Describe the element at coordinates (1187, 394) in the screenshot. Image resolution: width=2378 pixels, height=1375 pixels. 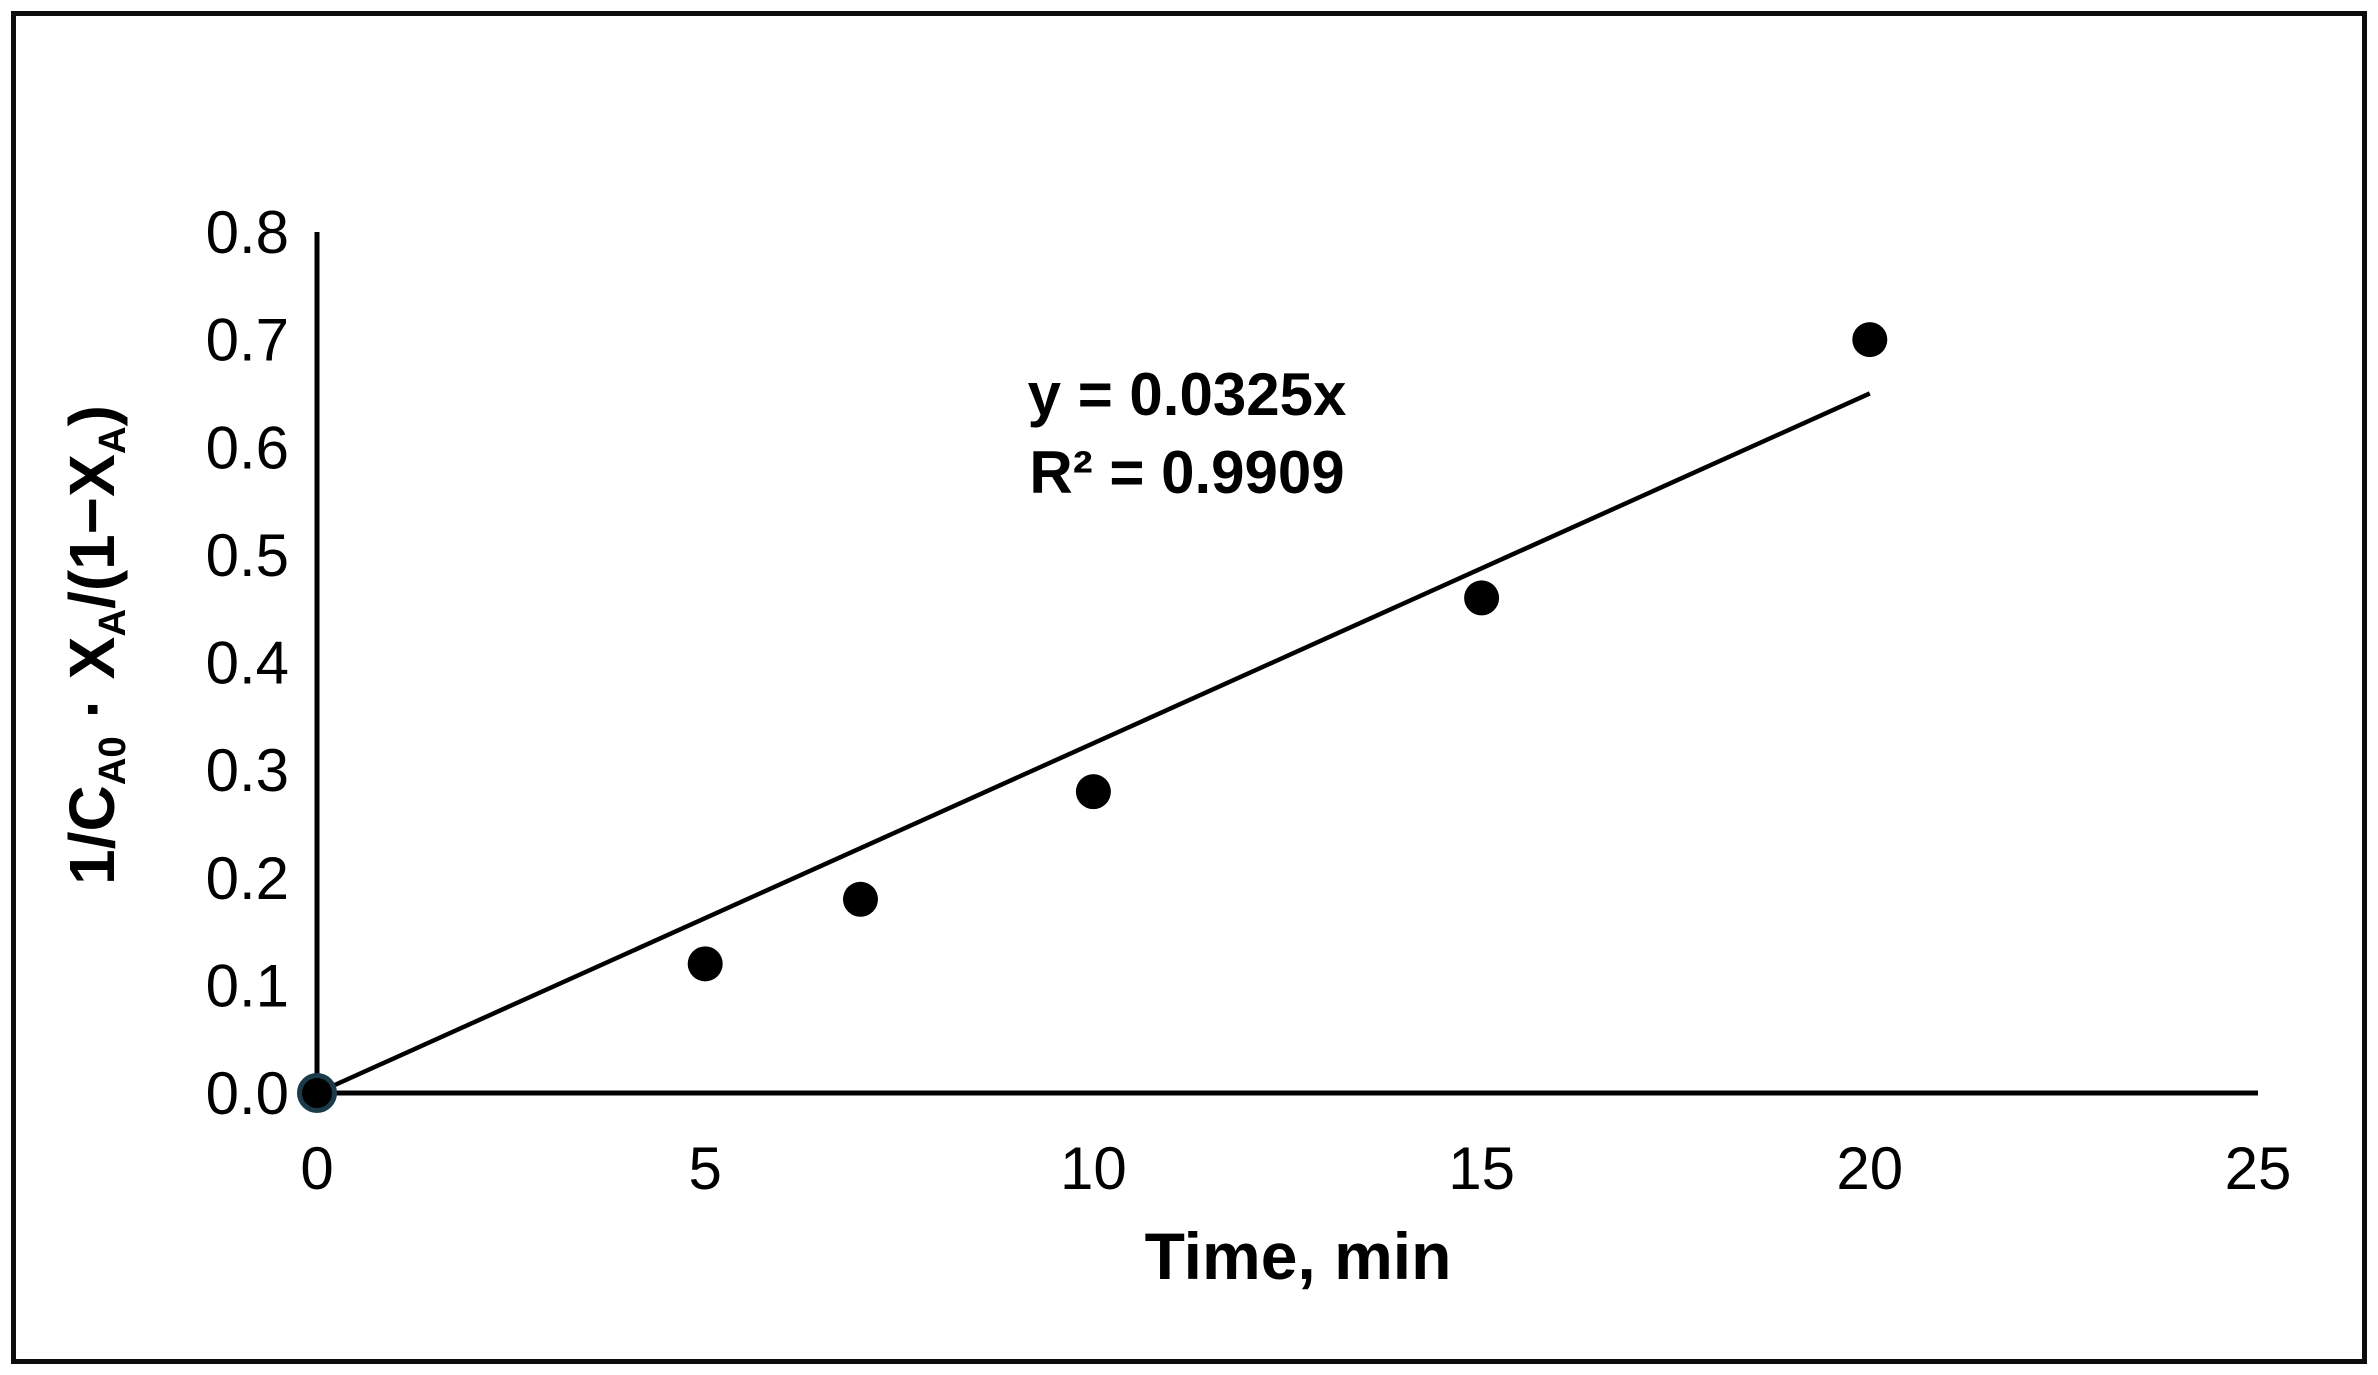
I see `trendline-equation-text: y = 0.0325x` at that location.